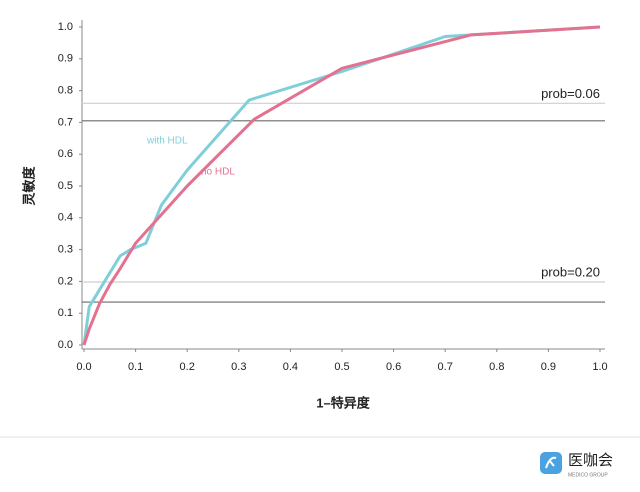 The height and width of the screenshot is (492, 640). Describe the element at coordinates (65, 27) in the screenshot. I see `y-tick-label: 1.0` at that location.